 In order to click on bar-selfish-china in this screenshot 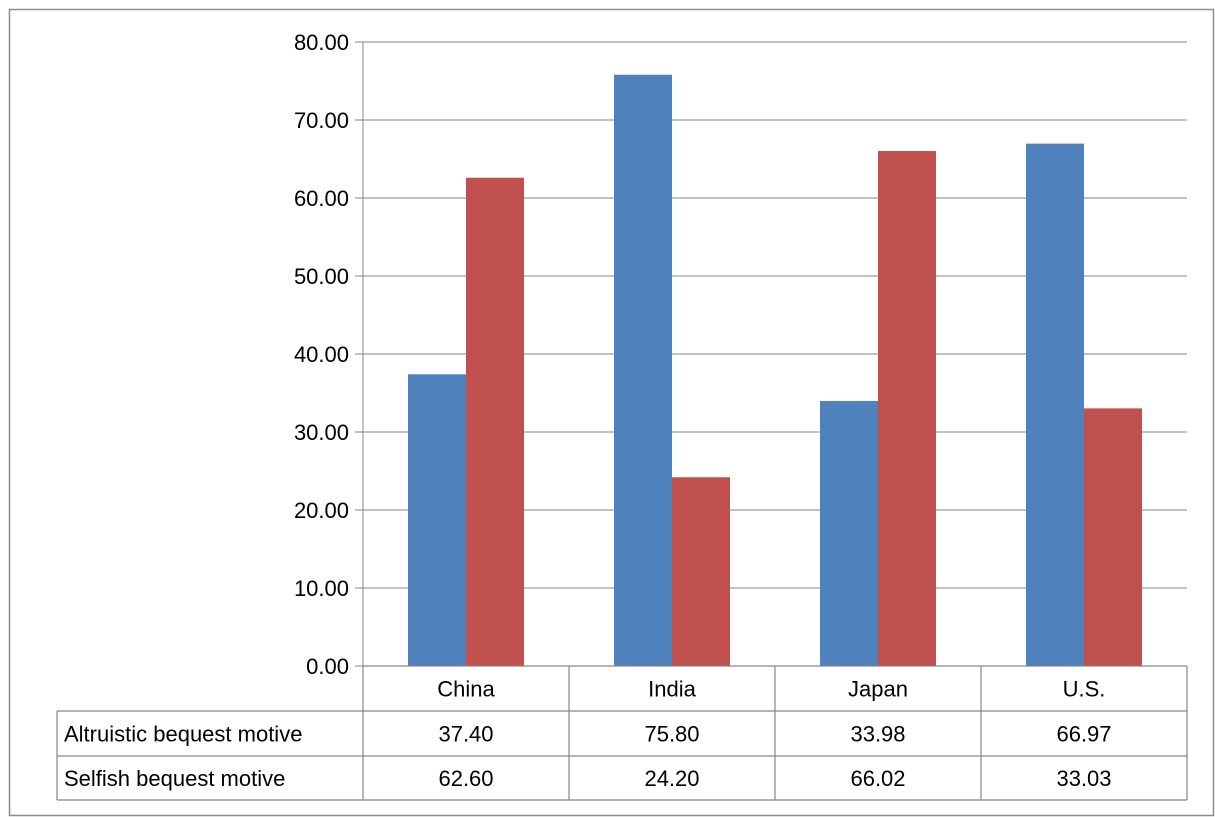, I will do `click(495, 421)`.